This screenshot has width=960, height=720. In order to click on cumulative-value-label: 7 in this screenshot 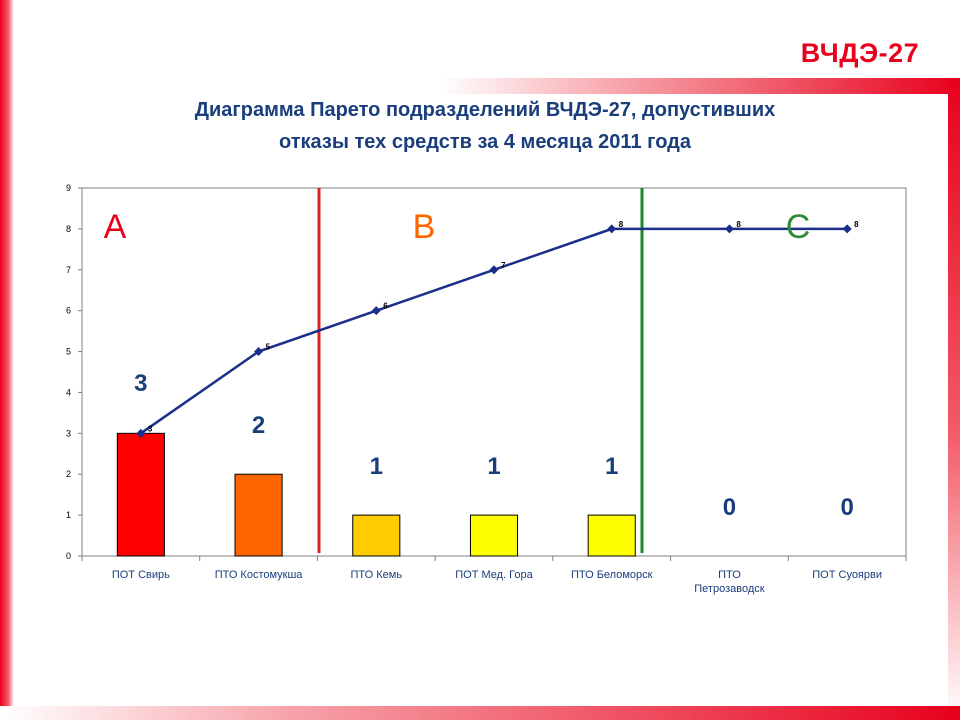, I will do `click(503, 265)`.